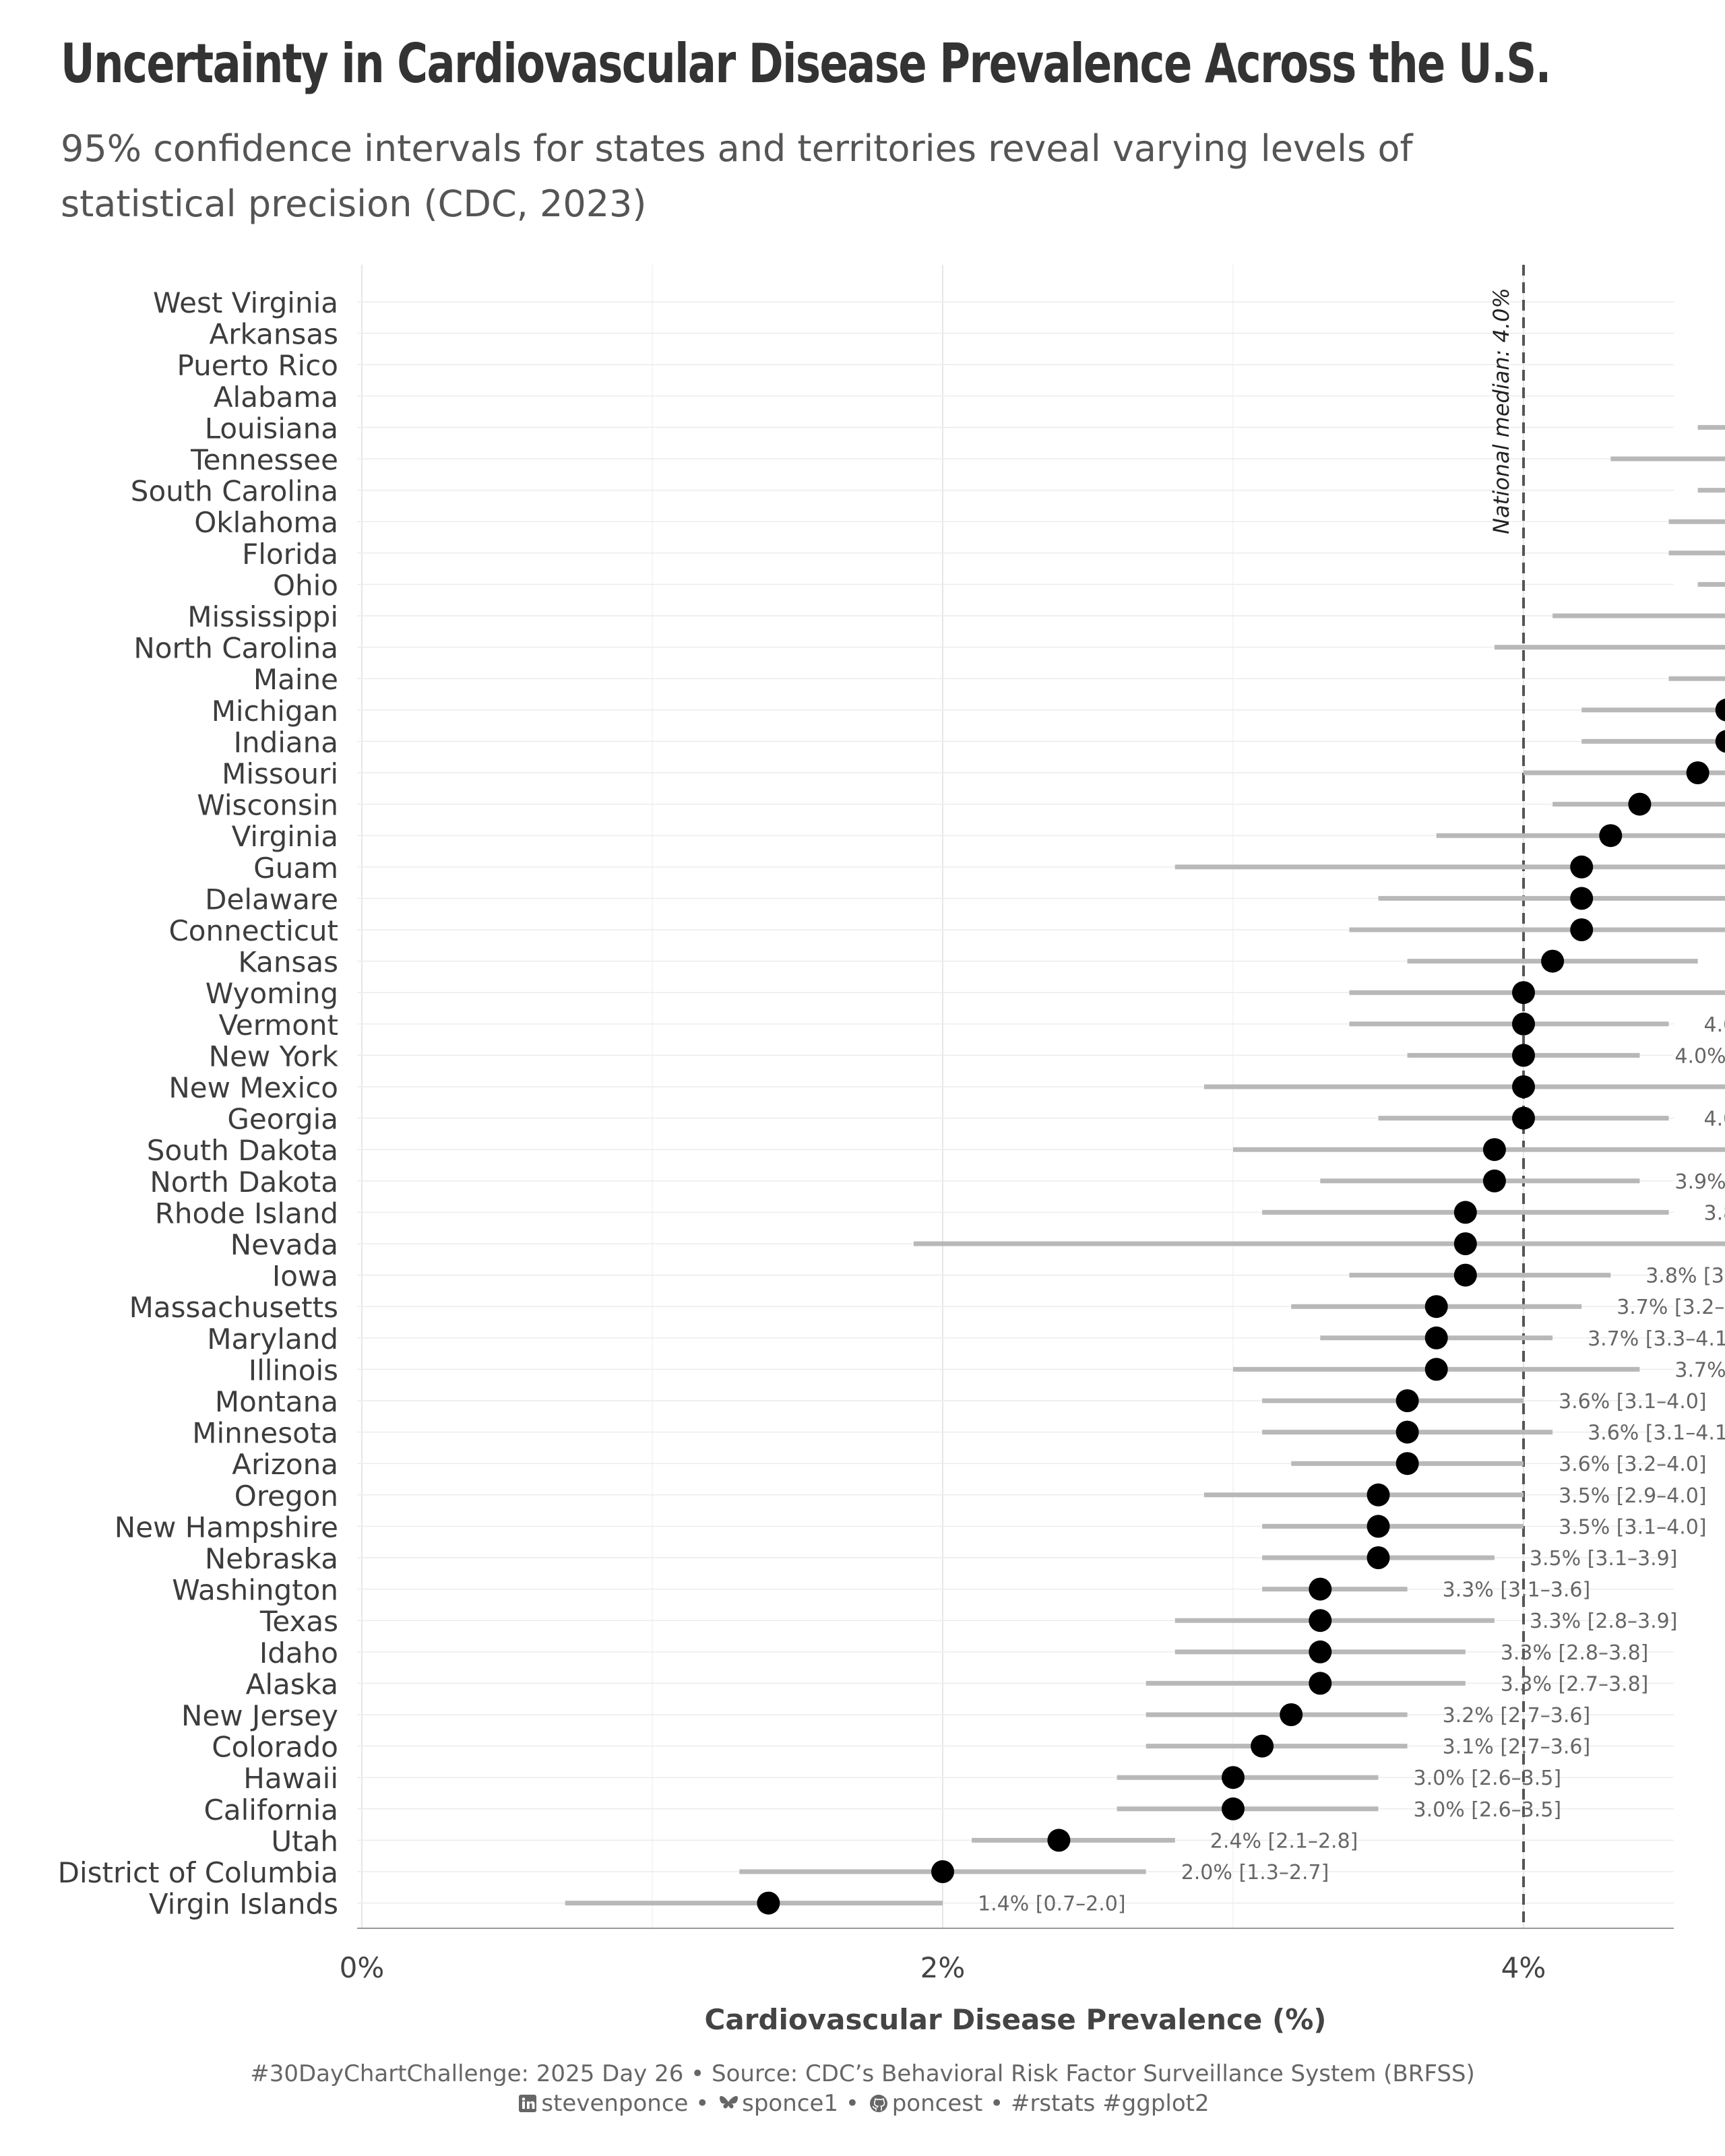  Describe the element at coordinates (937, 2103) in the screenshot. I see `caption-github: poncest` at that location.